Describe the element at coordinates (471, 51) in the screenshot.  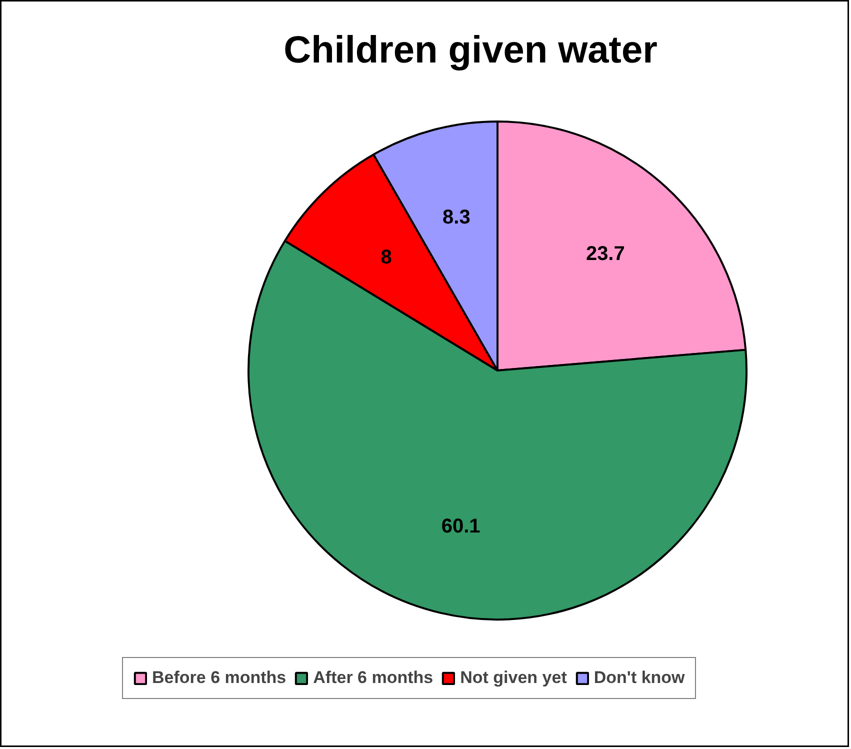
I see `chart-title: Children given water` at that location.